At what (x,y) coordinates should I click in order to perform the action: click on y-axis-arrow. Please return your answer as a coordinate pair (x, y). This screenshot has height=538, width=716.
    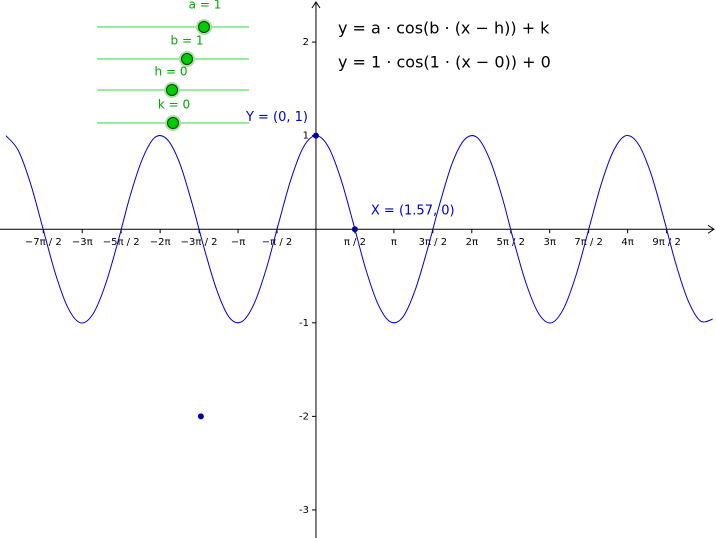
    Looking at the image, I should click on (316, 5).